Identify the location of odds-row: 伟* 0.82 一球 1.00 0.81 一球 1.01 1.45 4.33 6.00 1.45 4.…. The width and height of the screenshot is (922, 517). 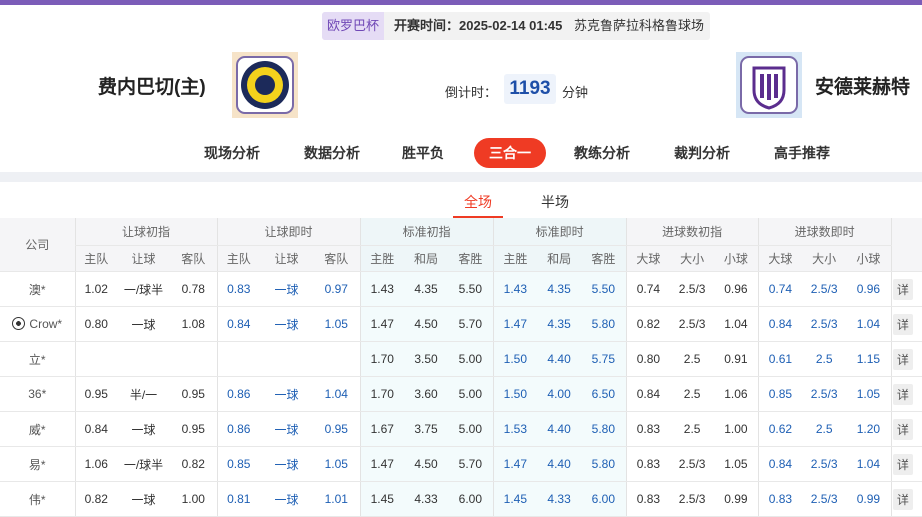
(461, 499).